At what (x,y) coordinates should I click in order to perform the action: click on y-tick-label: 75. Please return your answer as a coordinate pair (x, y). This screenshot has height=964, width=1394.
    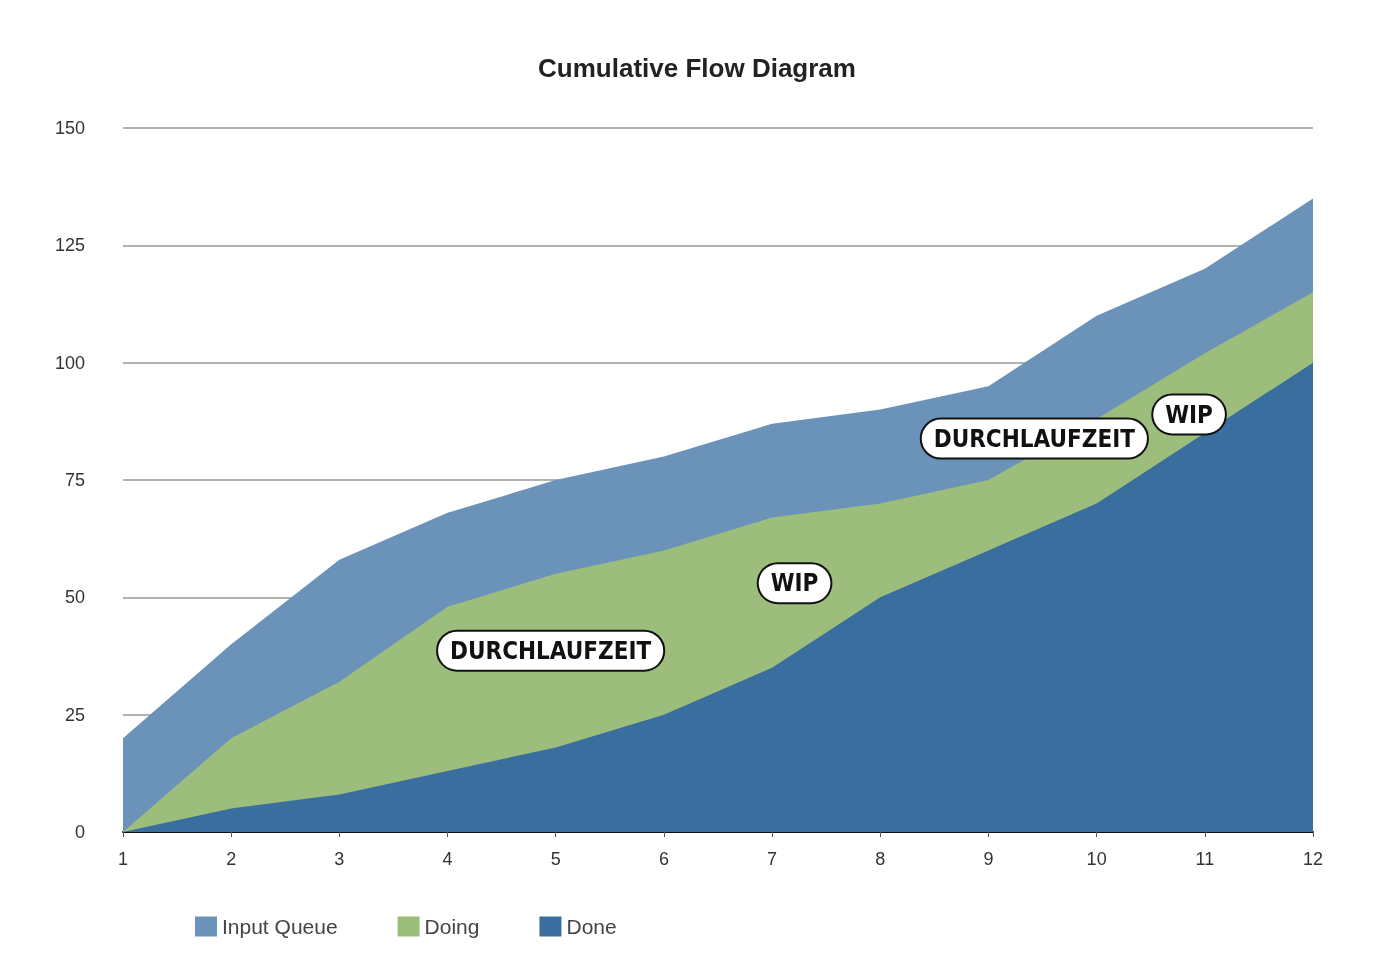
    Looking at the image, I should click on (74, 480).